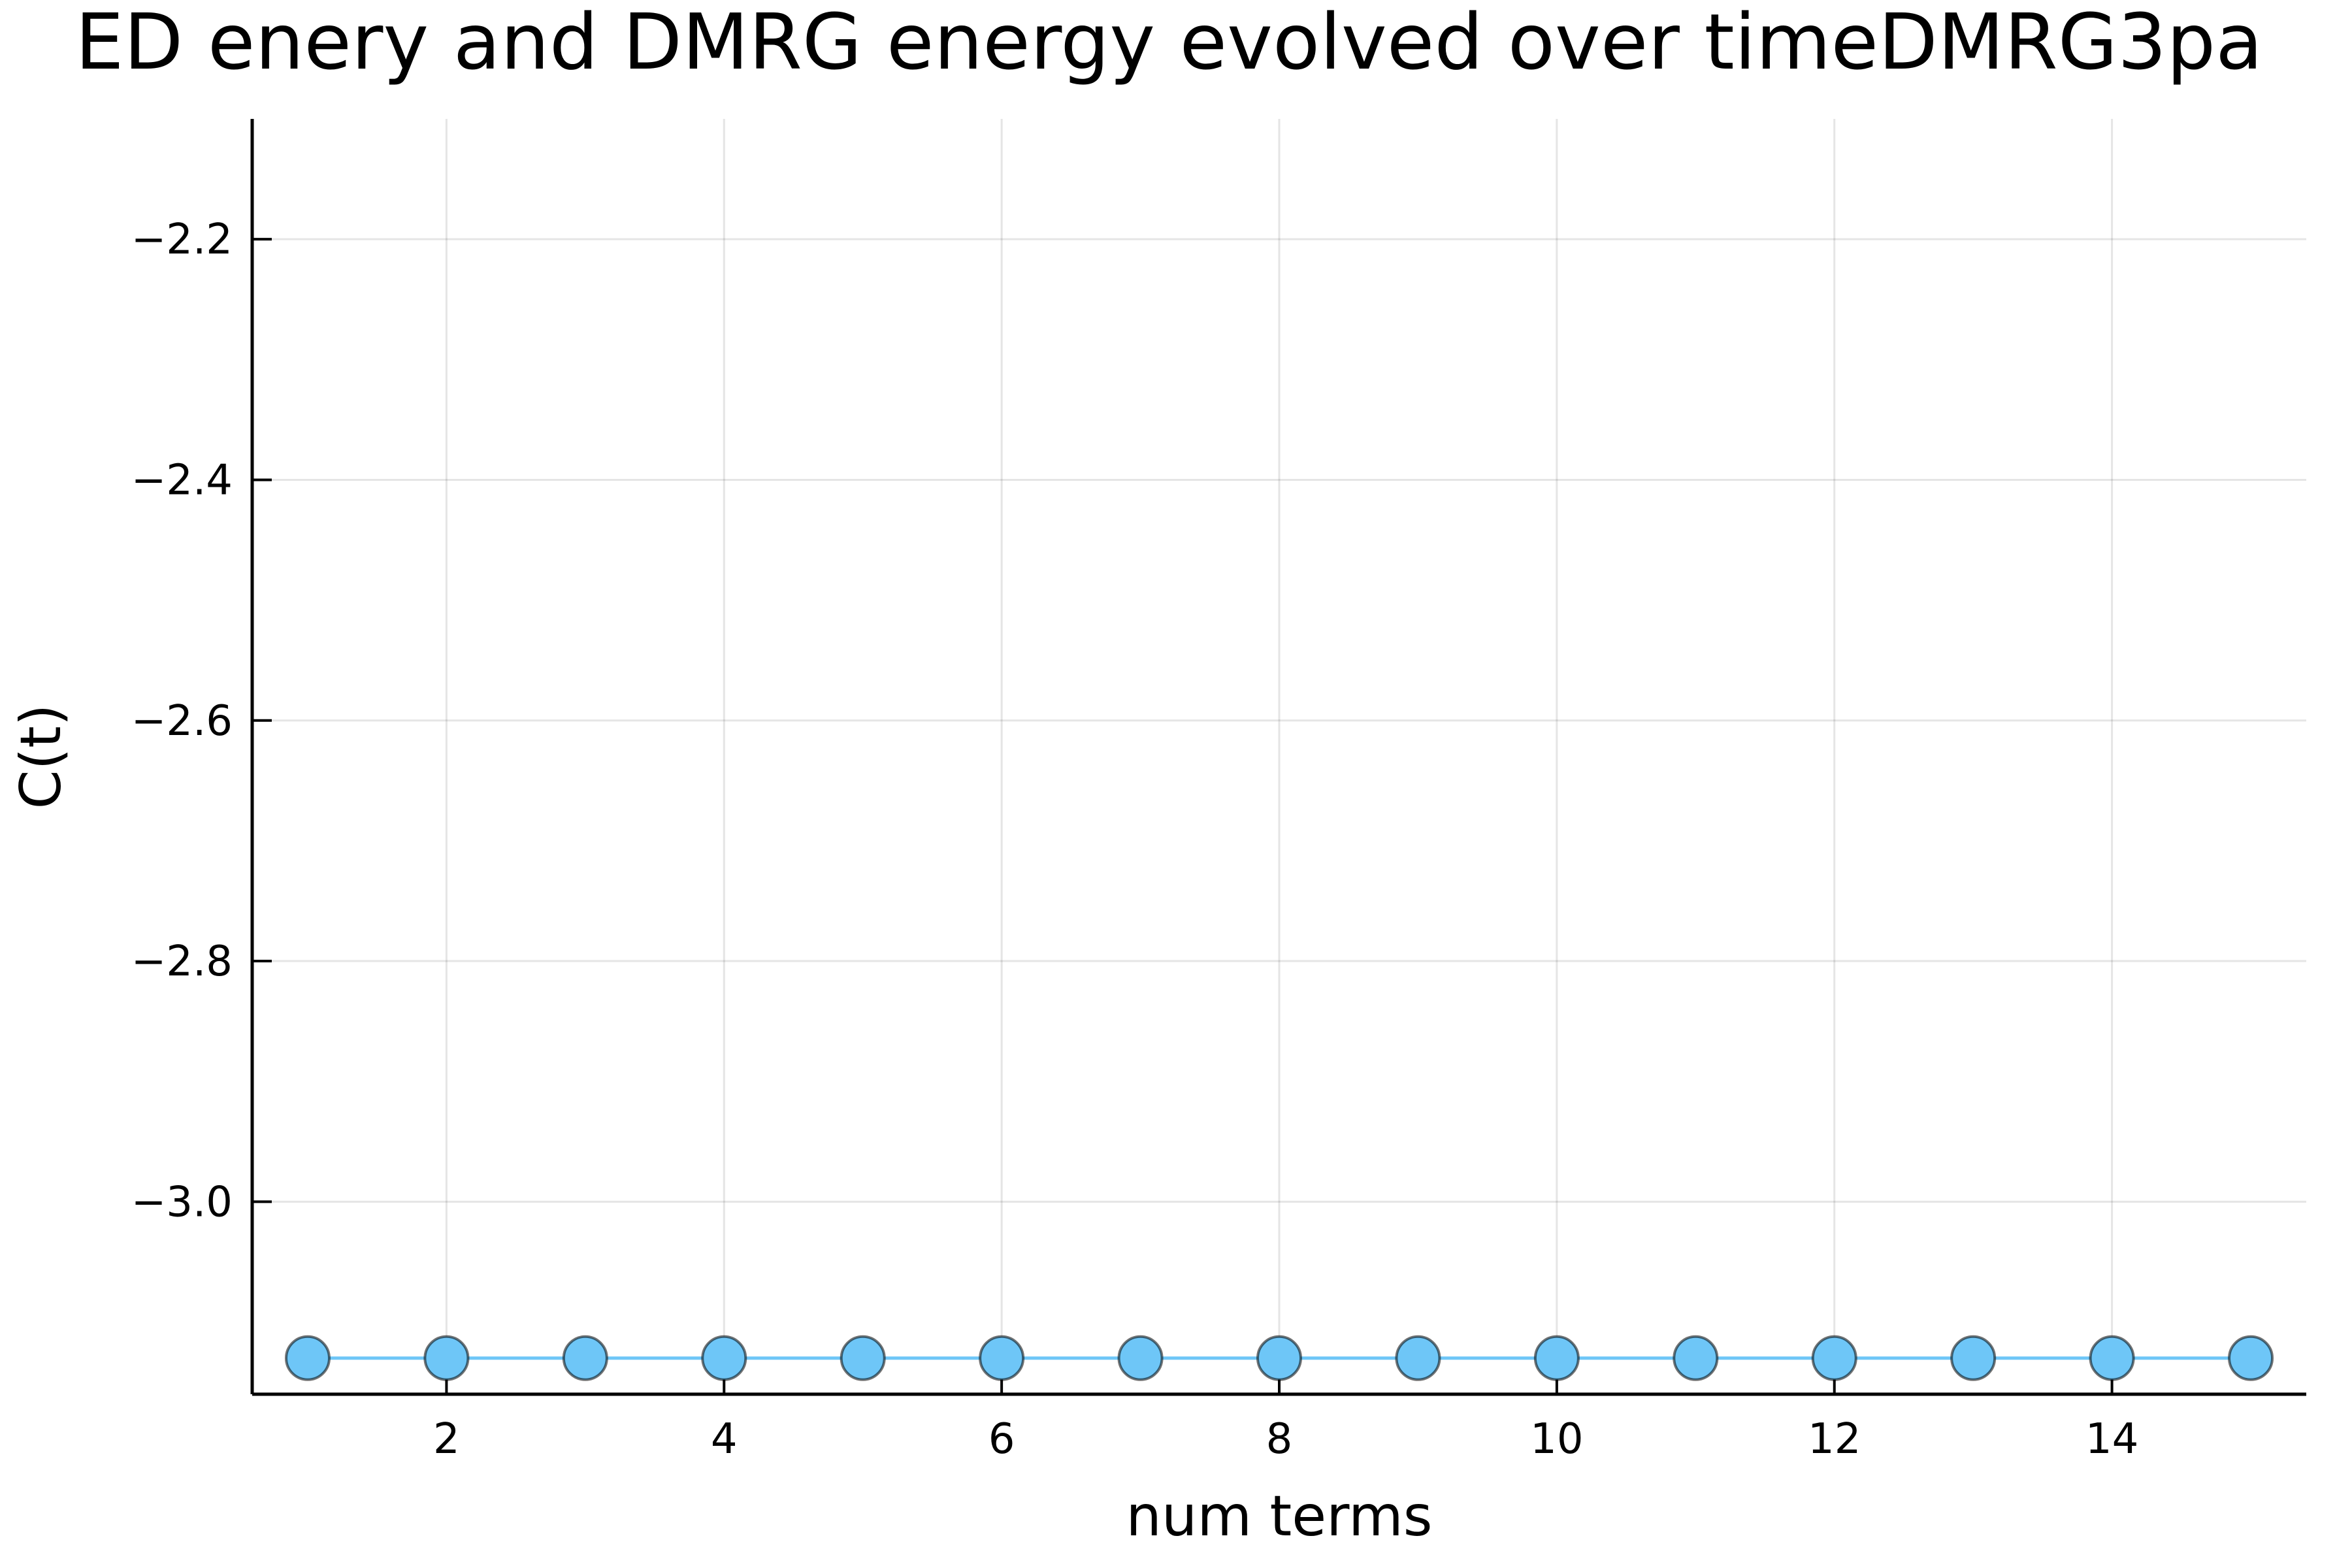 The width and height of the screenshot is (2352, 1568). I want to click on series, so click(1279, 1358).